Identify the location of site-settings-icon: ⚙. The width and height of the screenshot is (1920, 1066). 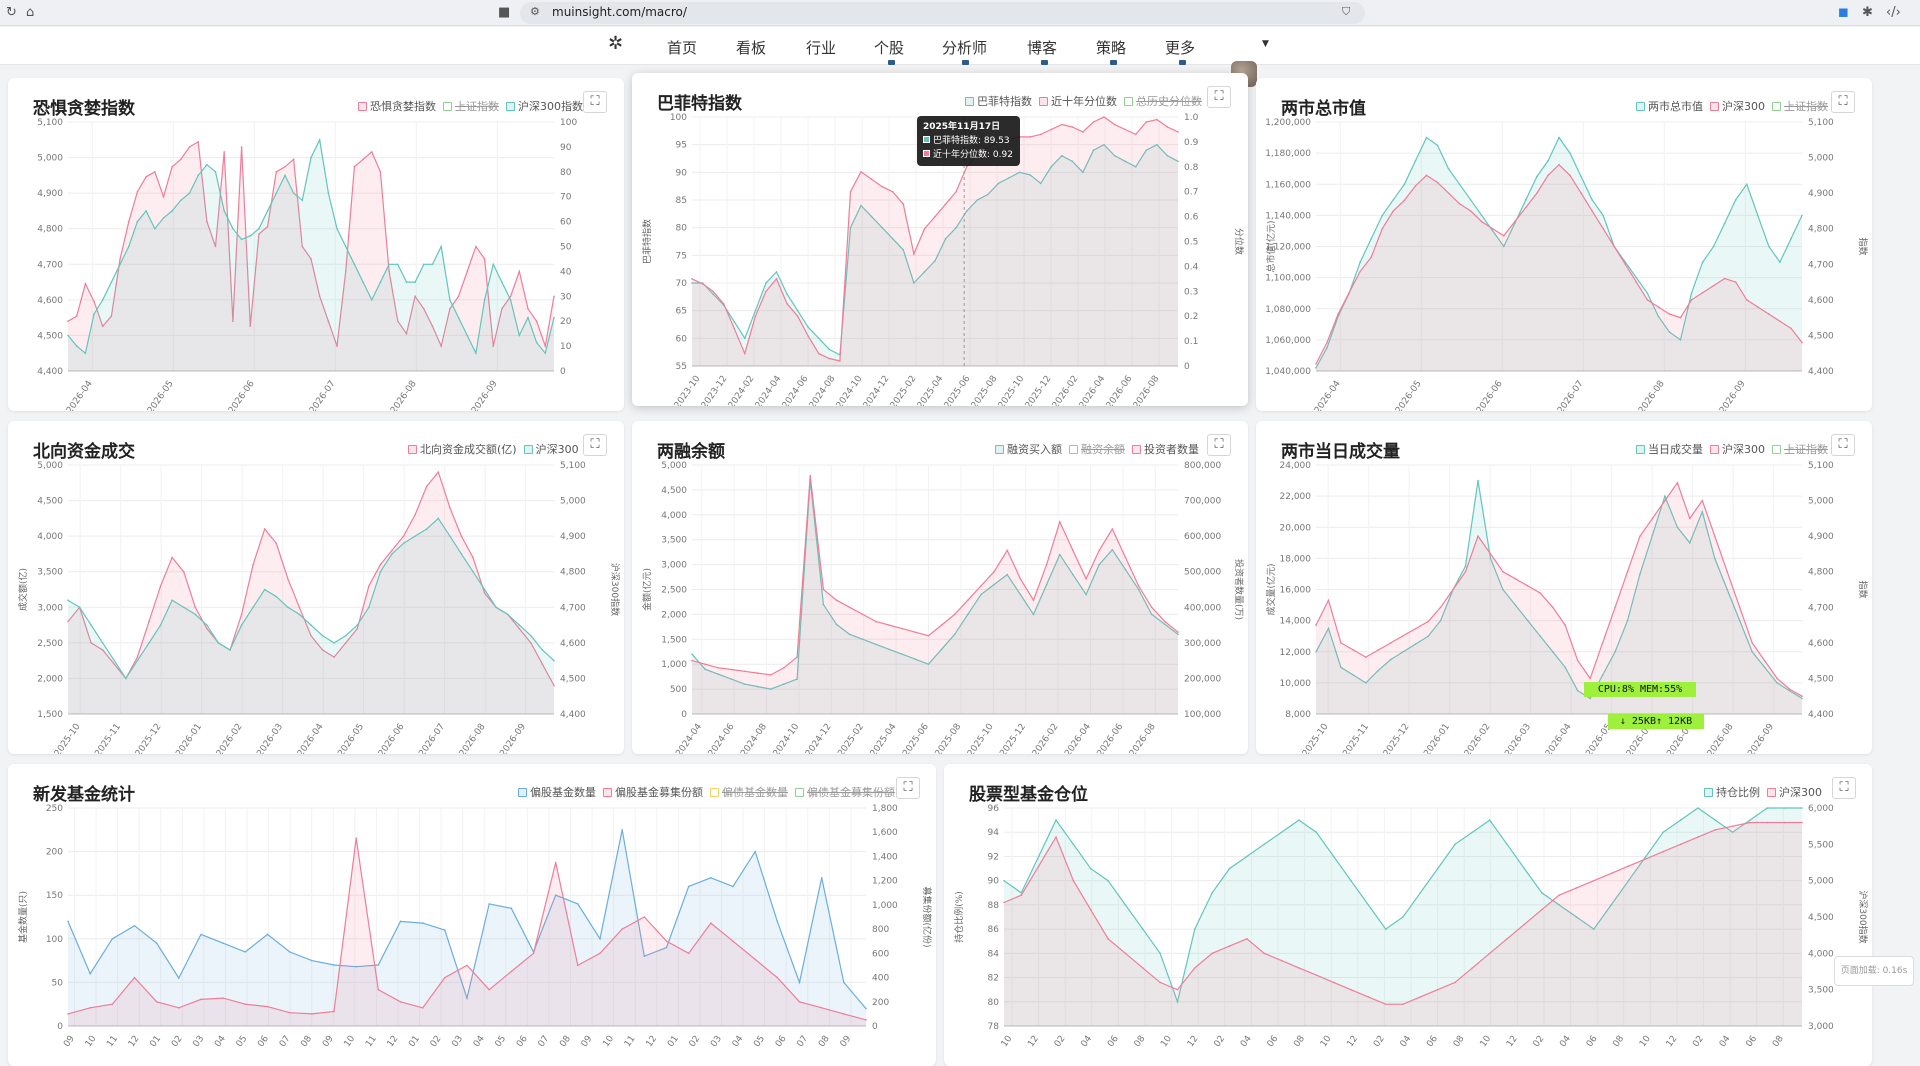
(535, 11).